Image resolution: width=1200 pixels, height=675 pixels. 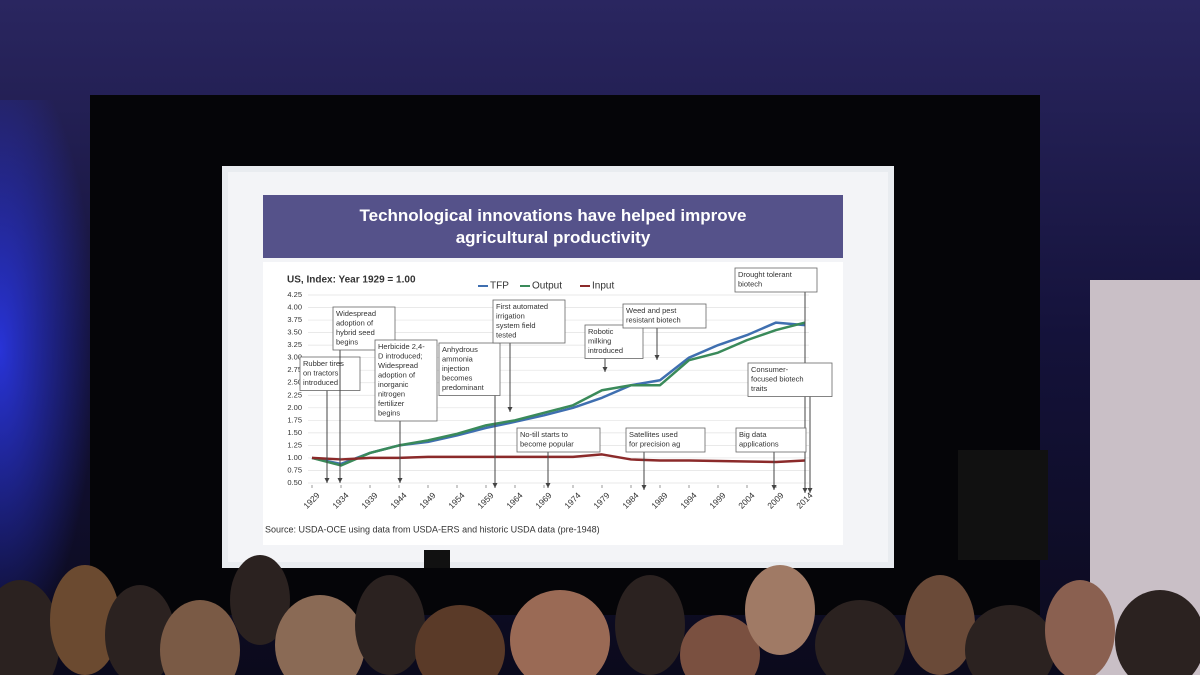 What do you see at coordinates (294, 394) in the screenshot?
I see `y-tick-label: 2.25` at bounding box center [294, 394].